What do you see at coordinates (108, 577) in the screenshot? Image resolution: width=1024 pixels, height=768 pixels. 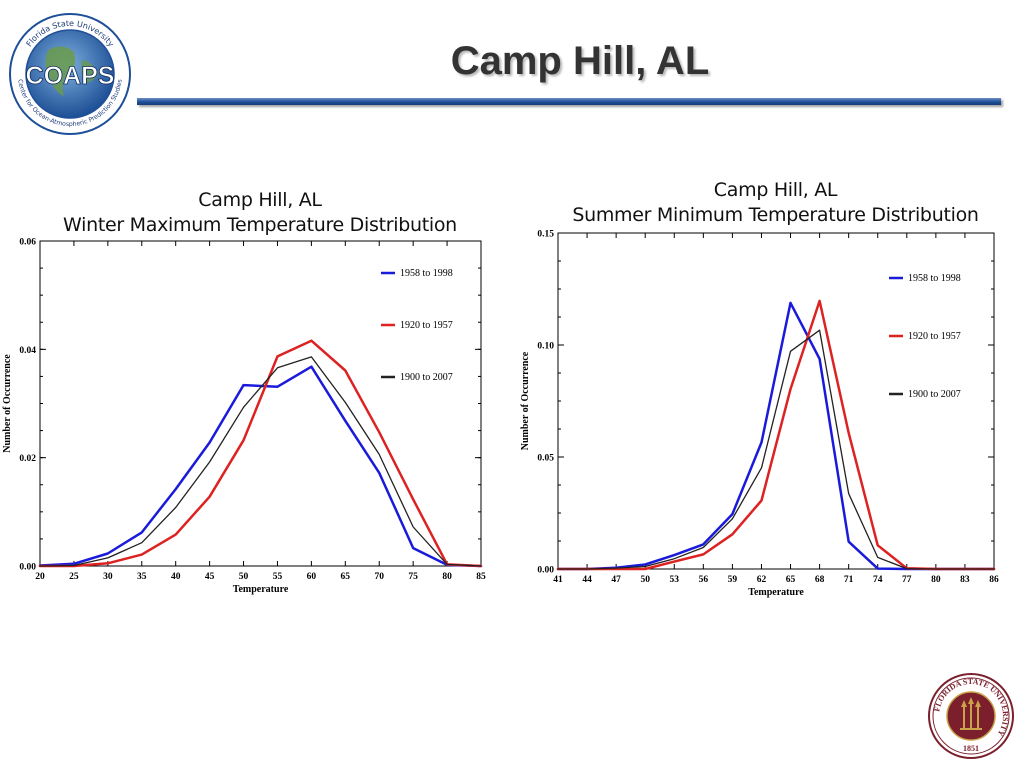 I see `x-tick-label: 30` at bounding box center [108, 577].